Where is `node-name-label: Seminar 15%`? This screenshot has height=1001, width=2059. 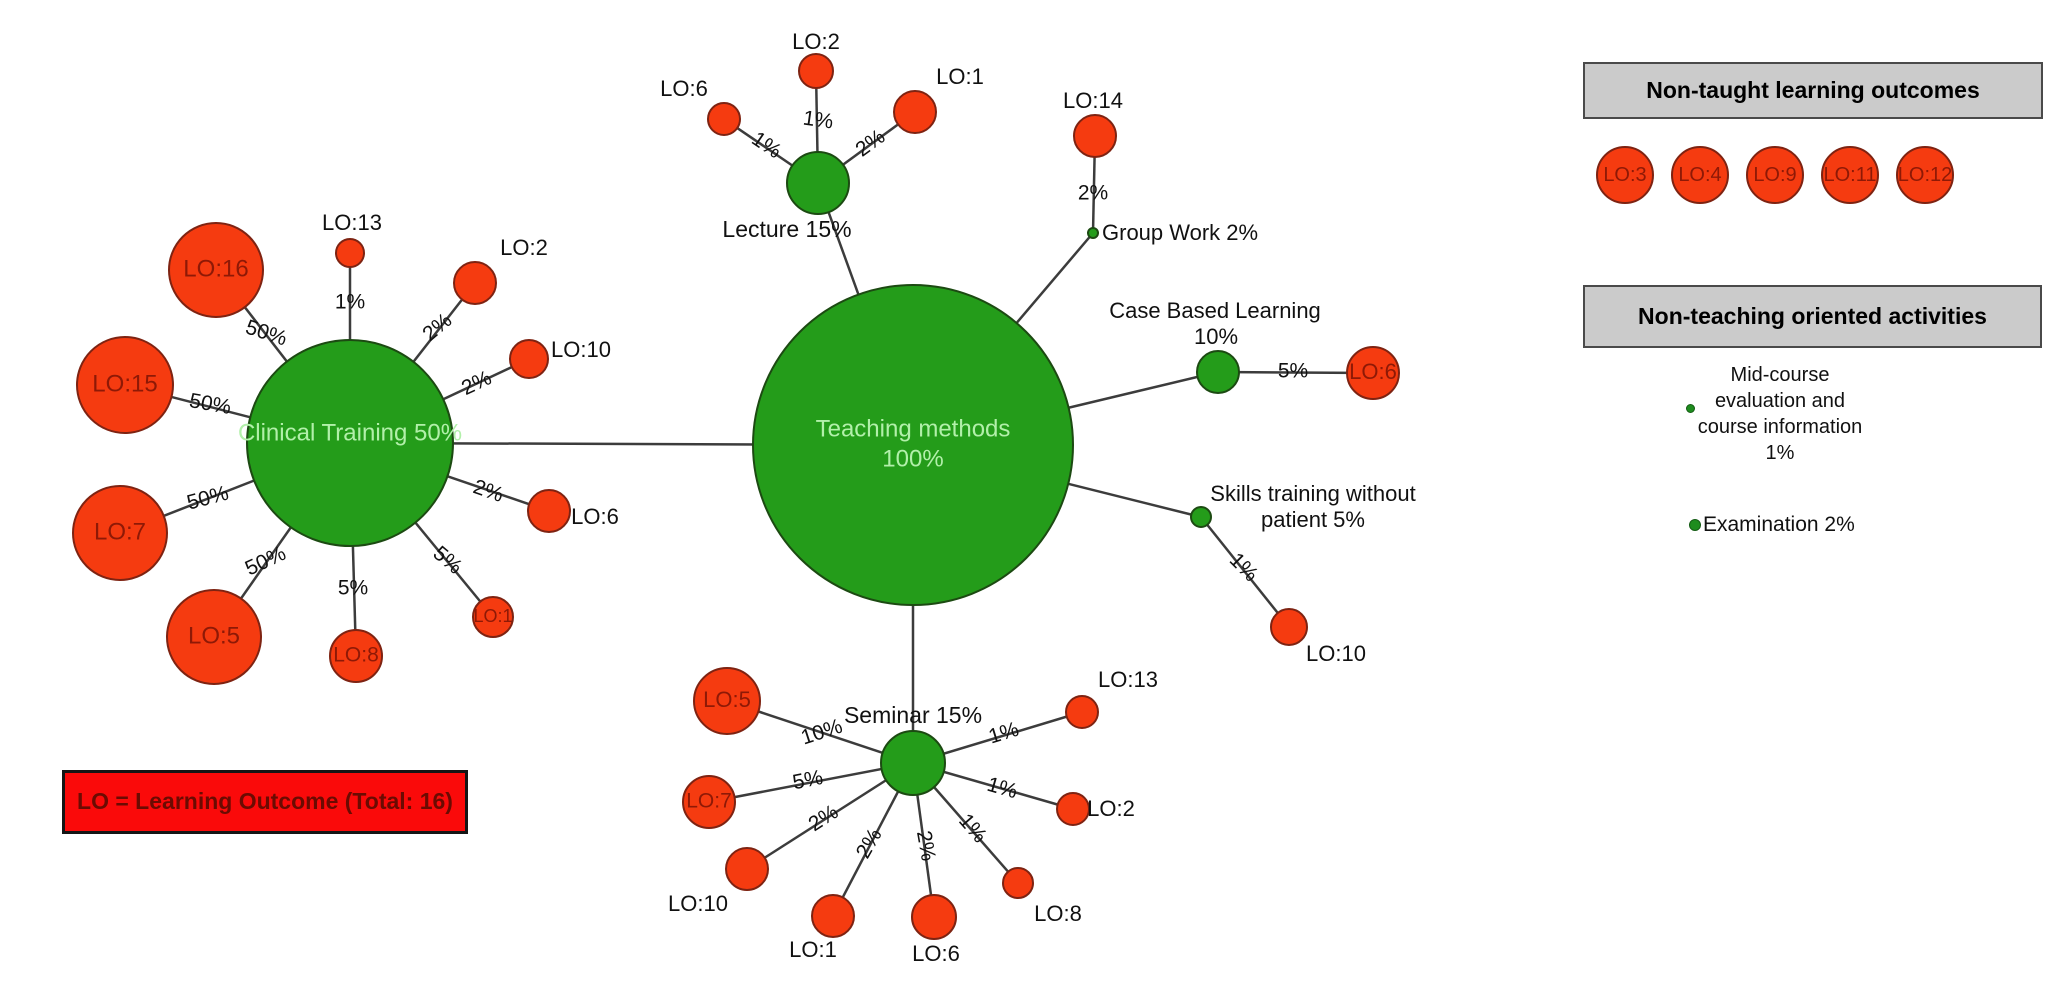 node-name-label: Seminar 15% is located at coordinates (913, 715).